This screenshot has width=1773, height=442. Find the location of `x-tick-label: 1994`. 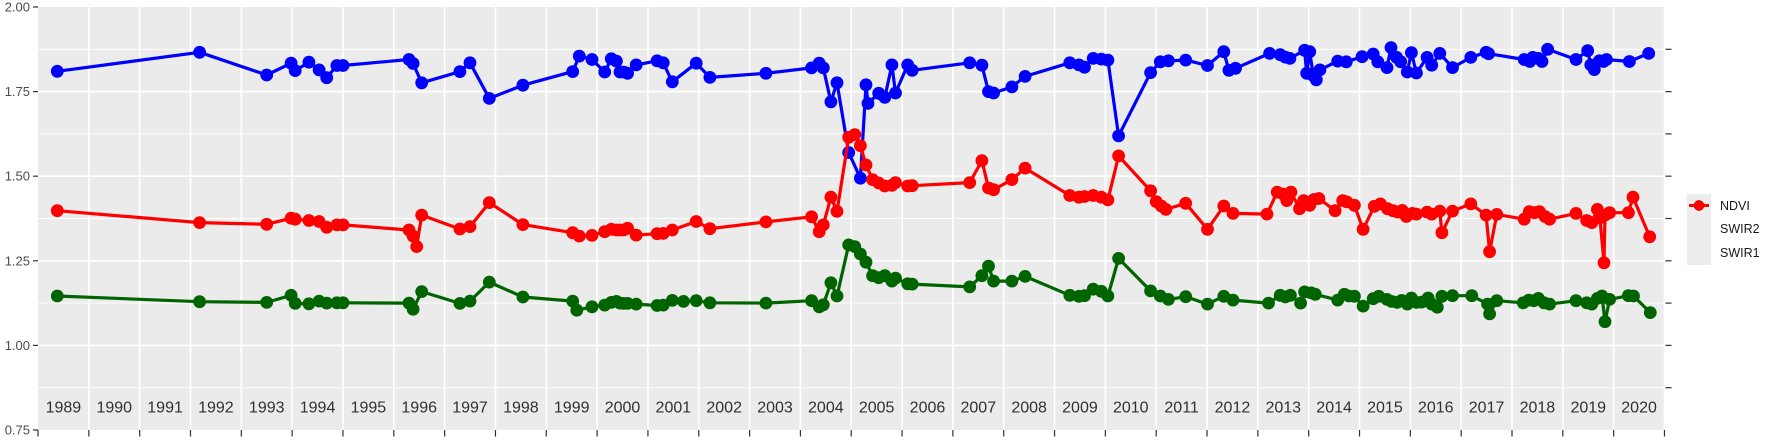

x-tick-label: 1994 is located at coordinates (318, 408).